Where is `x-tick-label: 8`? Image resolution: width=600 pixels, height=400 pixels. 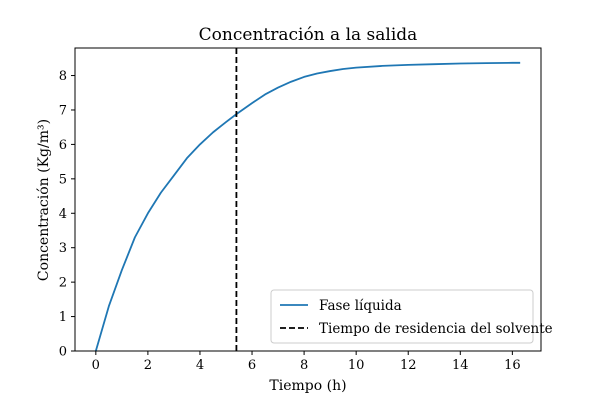 x-tick-label: 8 is located at coordinates (304, 365).